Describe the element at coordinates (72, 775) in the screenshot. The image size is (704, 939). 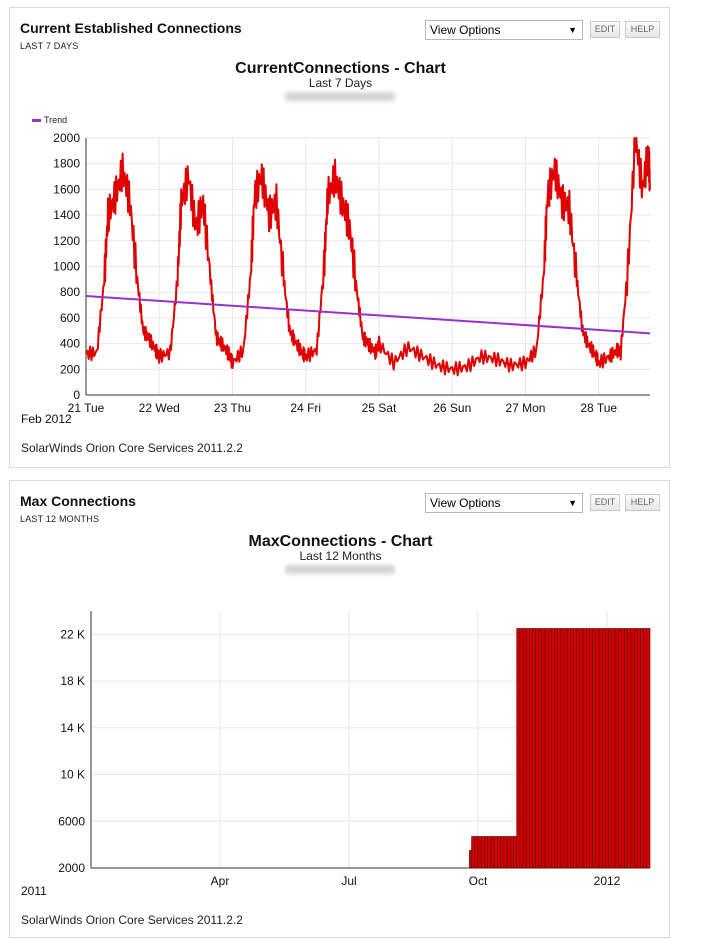
I see `y-tick-label: 10 K` at that location.